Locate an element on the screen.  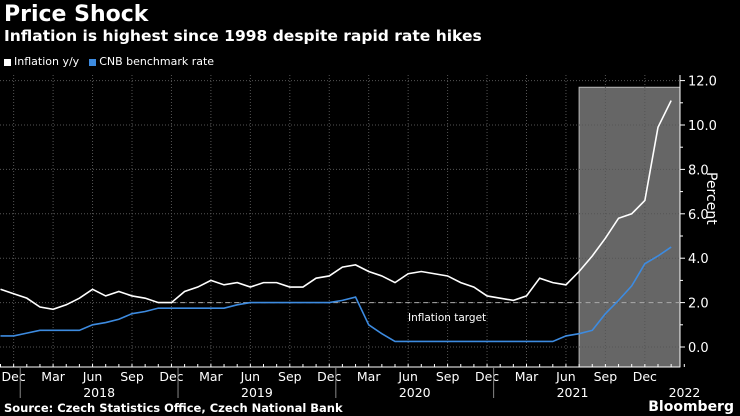
x-year-label: 2022 is located at coordinates (685, 392).